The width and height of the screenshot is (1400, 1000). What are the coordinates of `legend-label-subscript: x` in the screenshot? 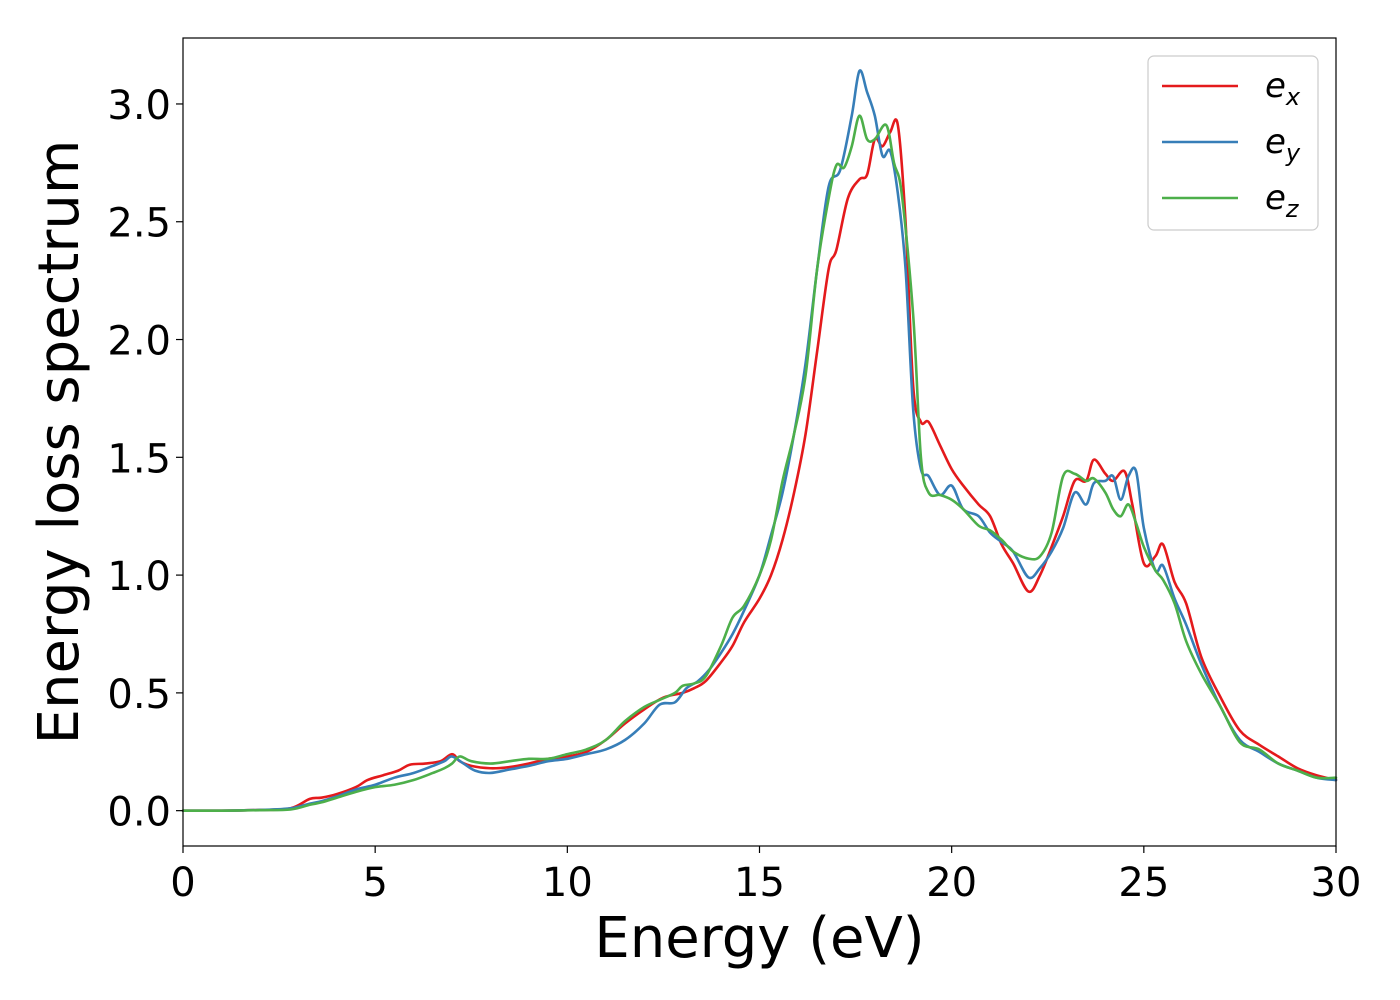 It's located at (1293, 97).